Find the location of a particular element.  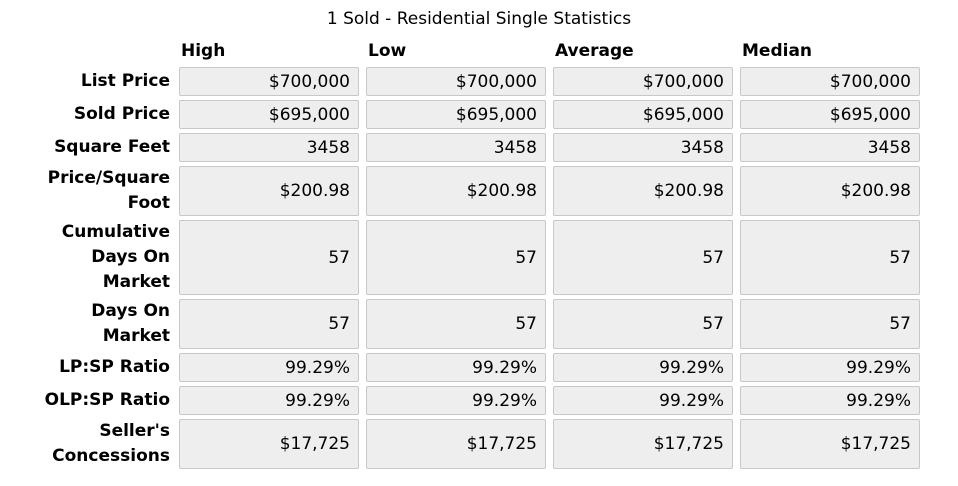

value-cell-average: $17,725 is located at coordinates (643, 444).